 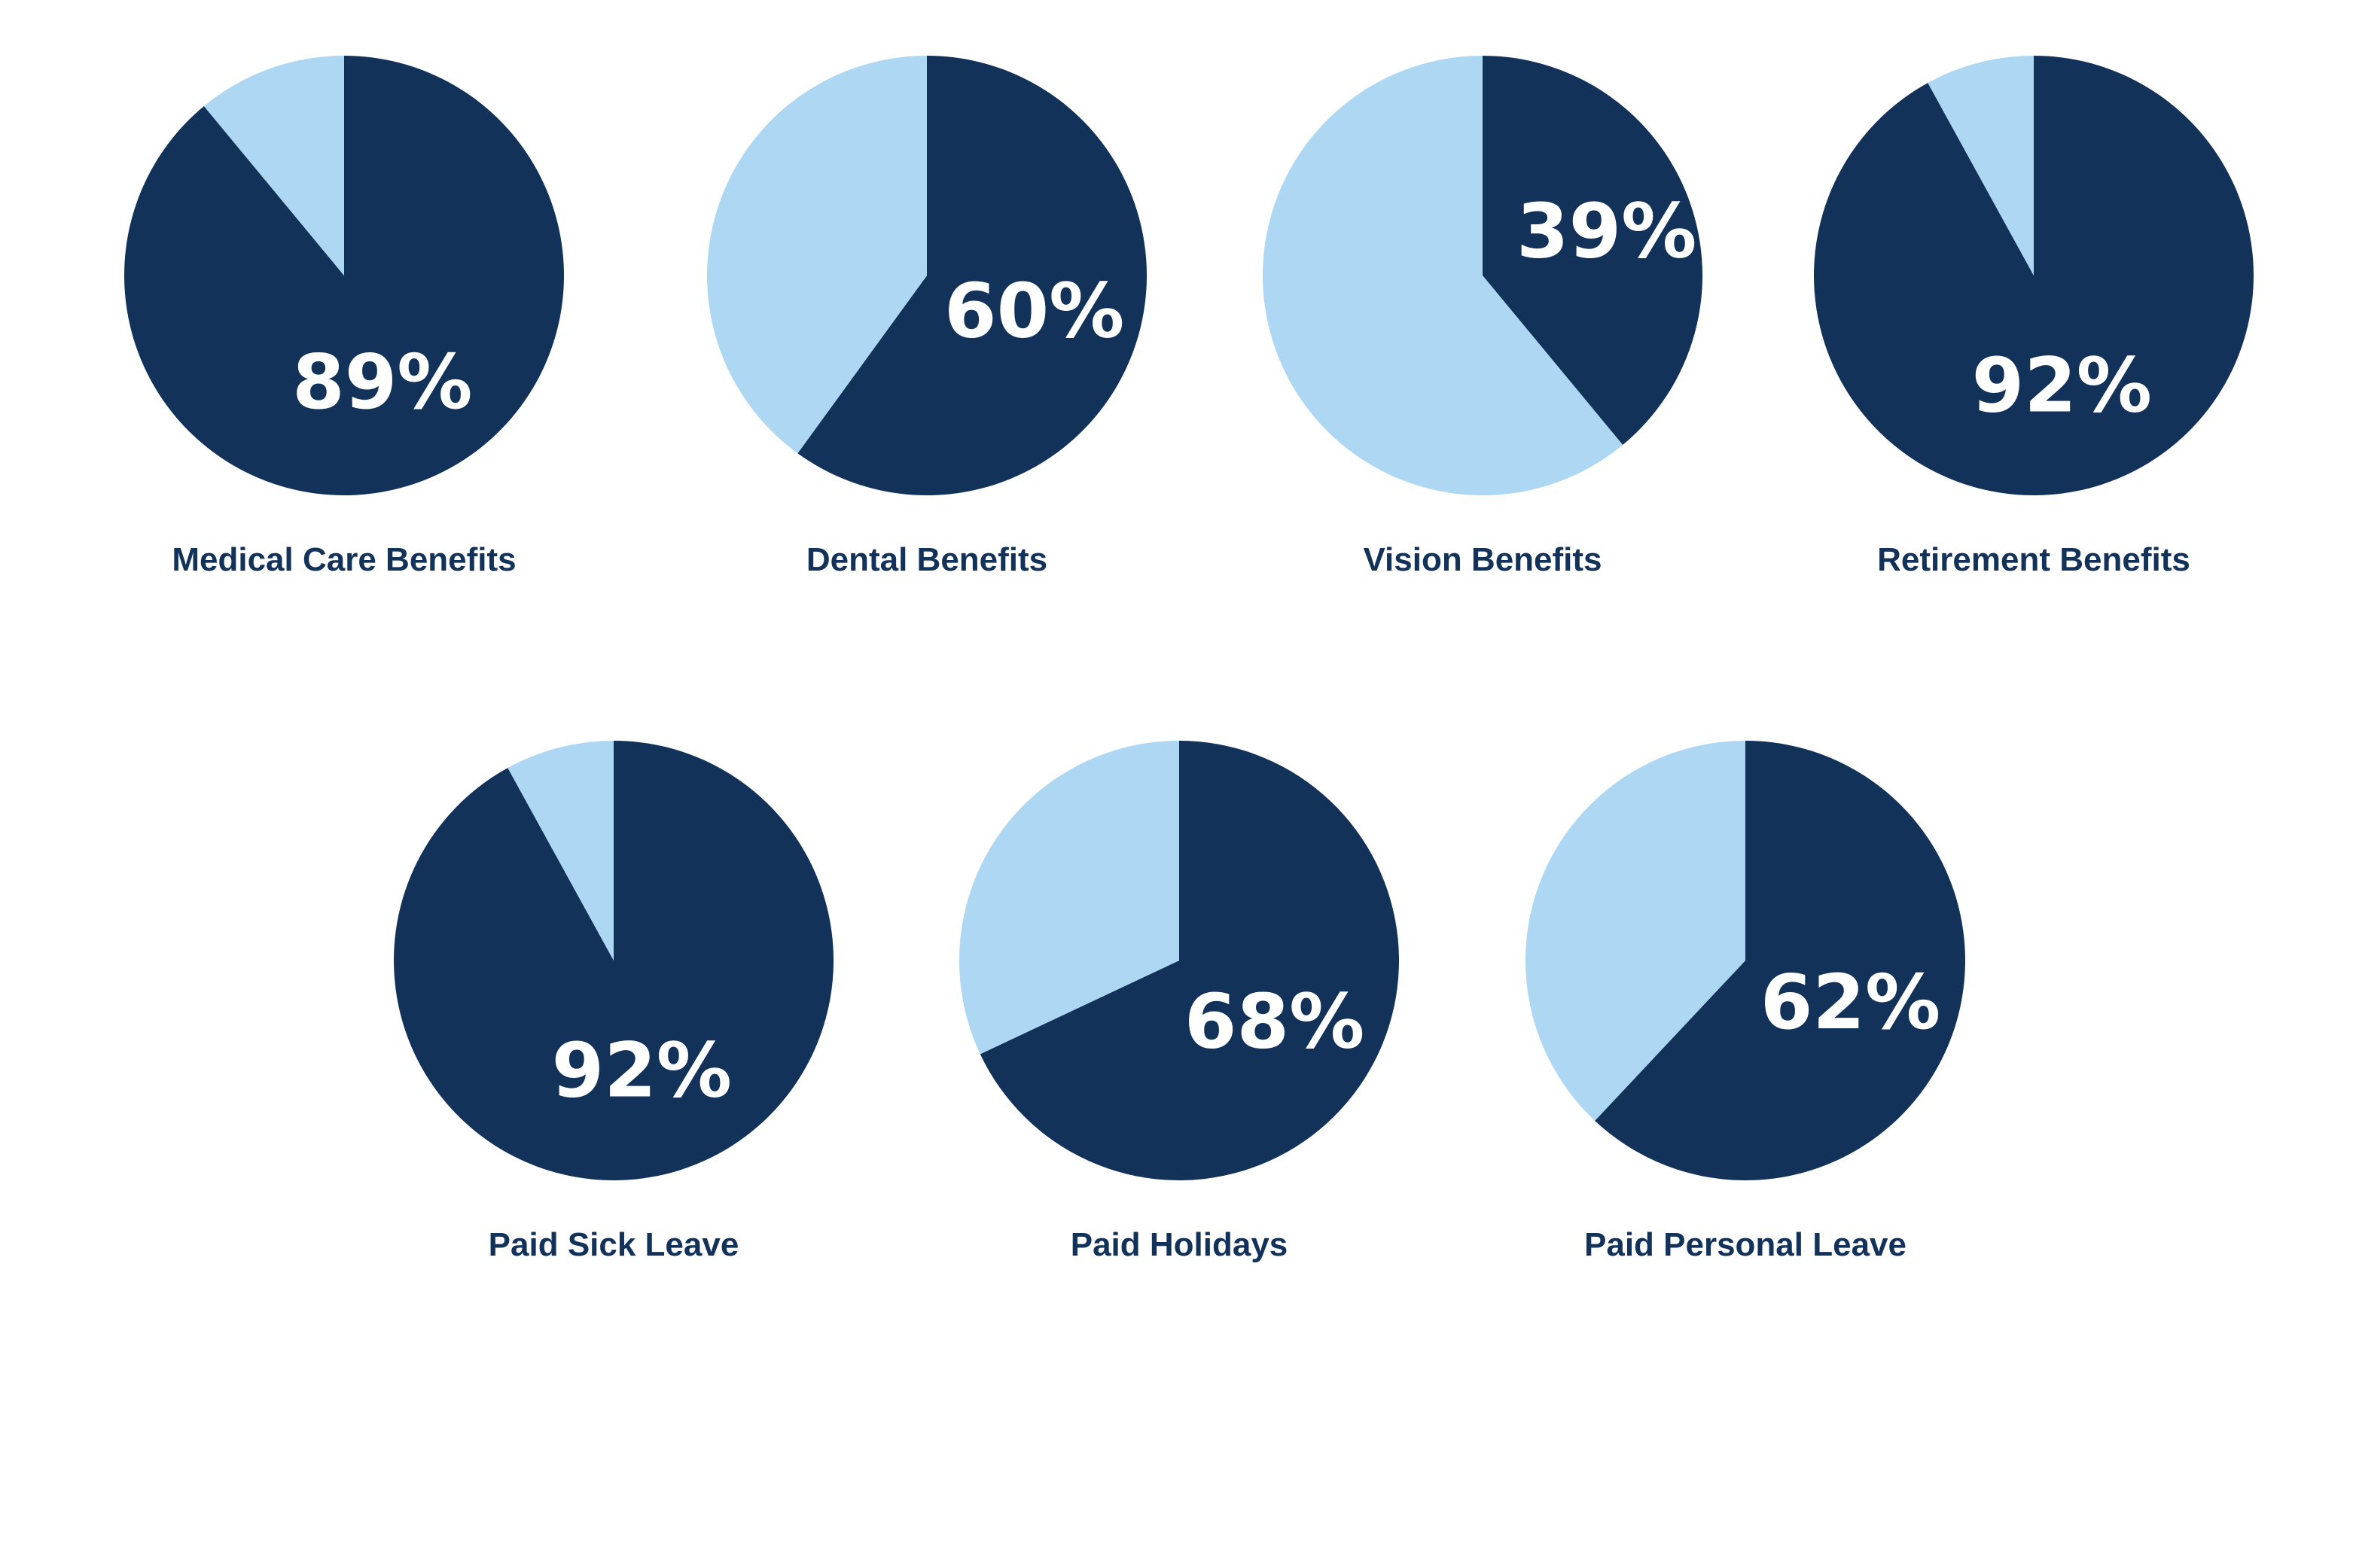 I want to click on pie-chart: 89% Medical Care Benefits, so click(x=343, y=317).